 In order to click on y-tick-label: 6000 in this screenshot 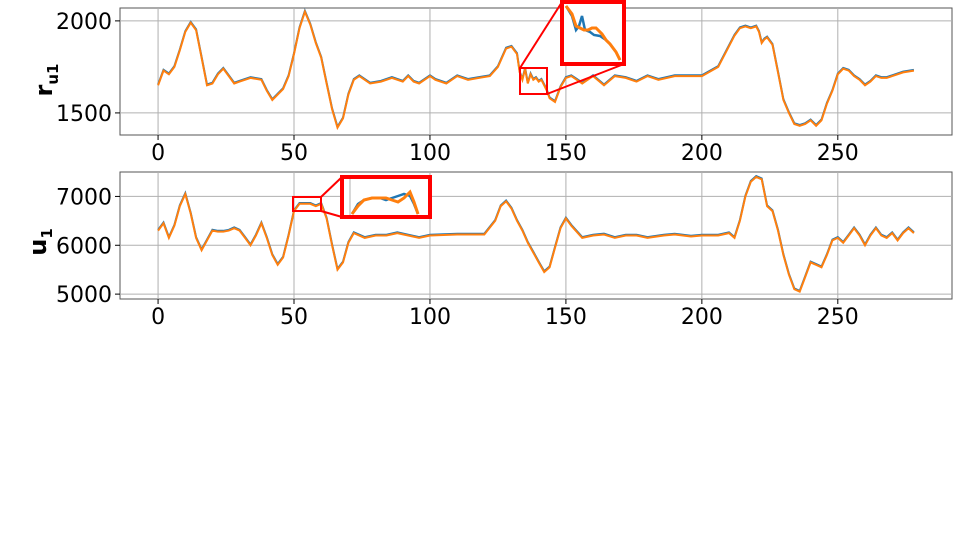, I will do `click(84, 246)`.